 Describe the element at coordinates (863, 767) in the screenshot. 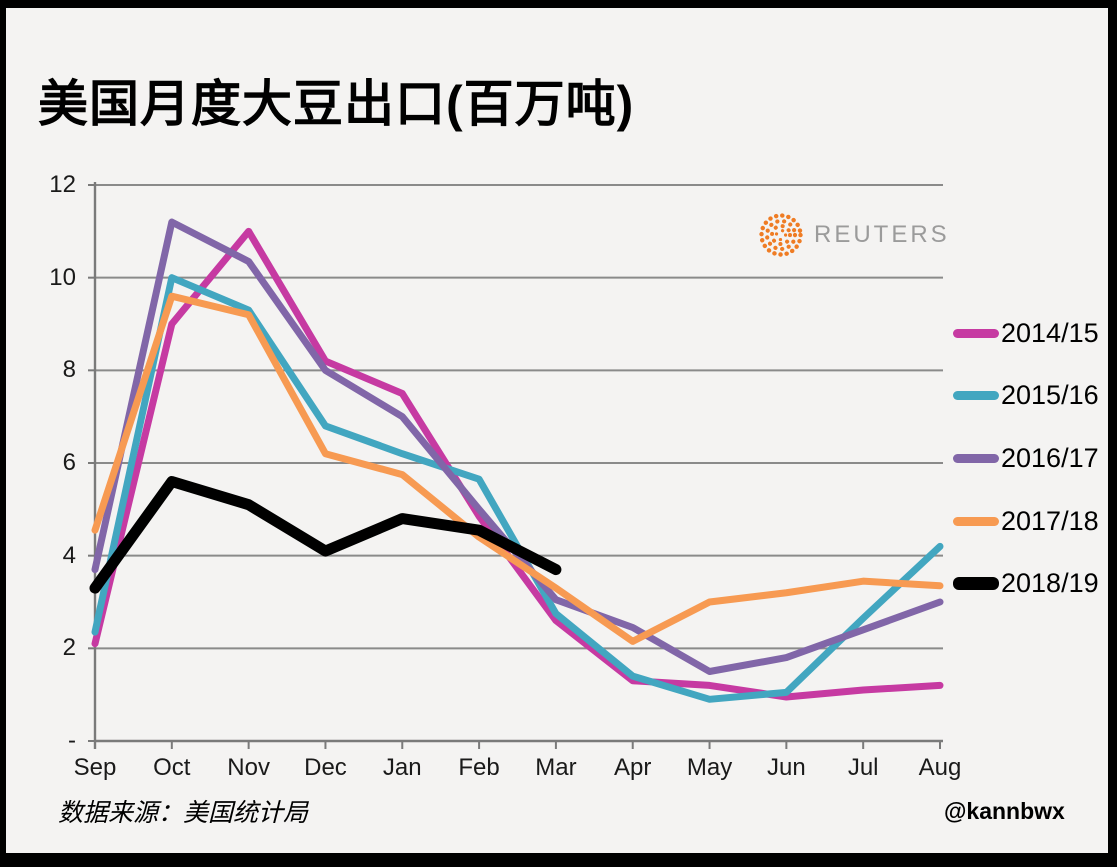

I see `x-axis-label: Jul` at that location.